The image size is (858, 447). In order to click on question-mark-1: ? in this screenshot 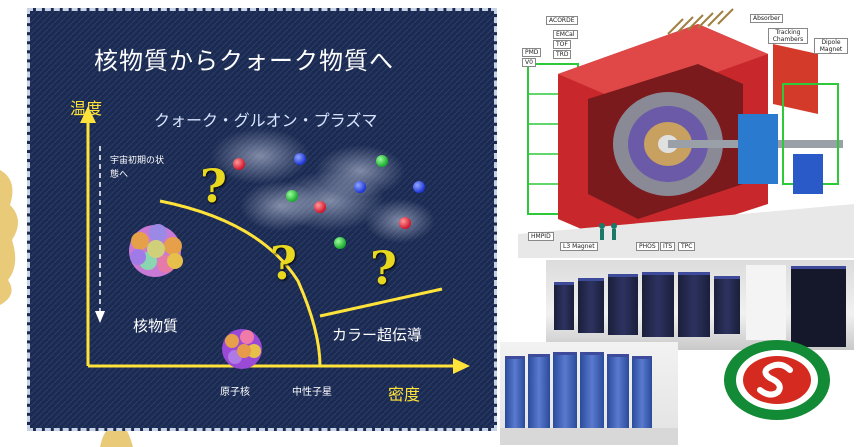, I will do `click(213, 186)`.